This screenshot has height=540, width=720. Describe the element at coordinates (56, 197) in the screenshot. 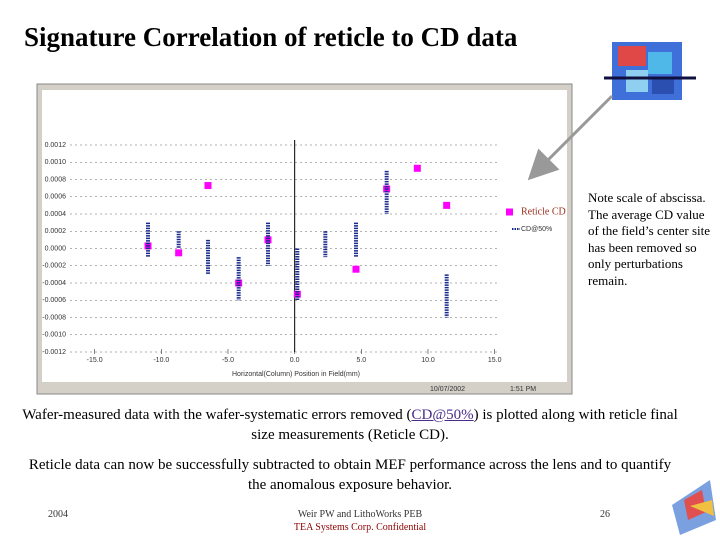

I see `y-tick-label: 0.0006` at that location.